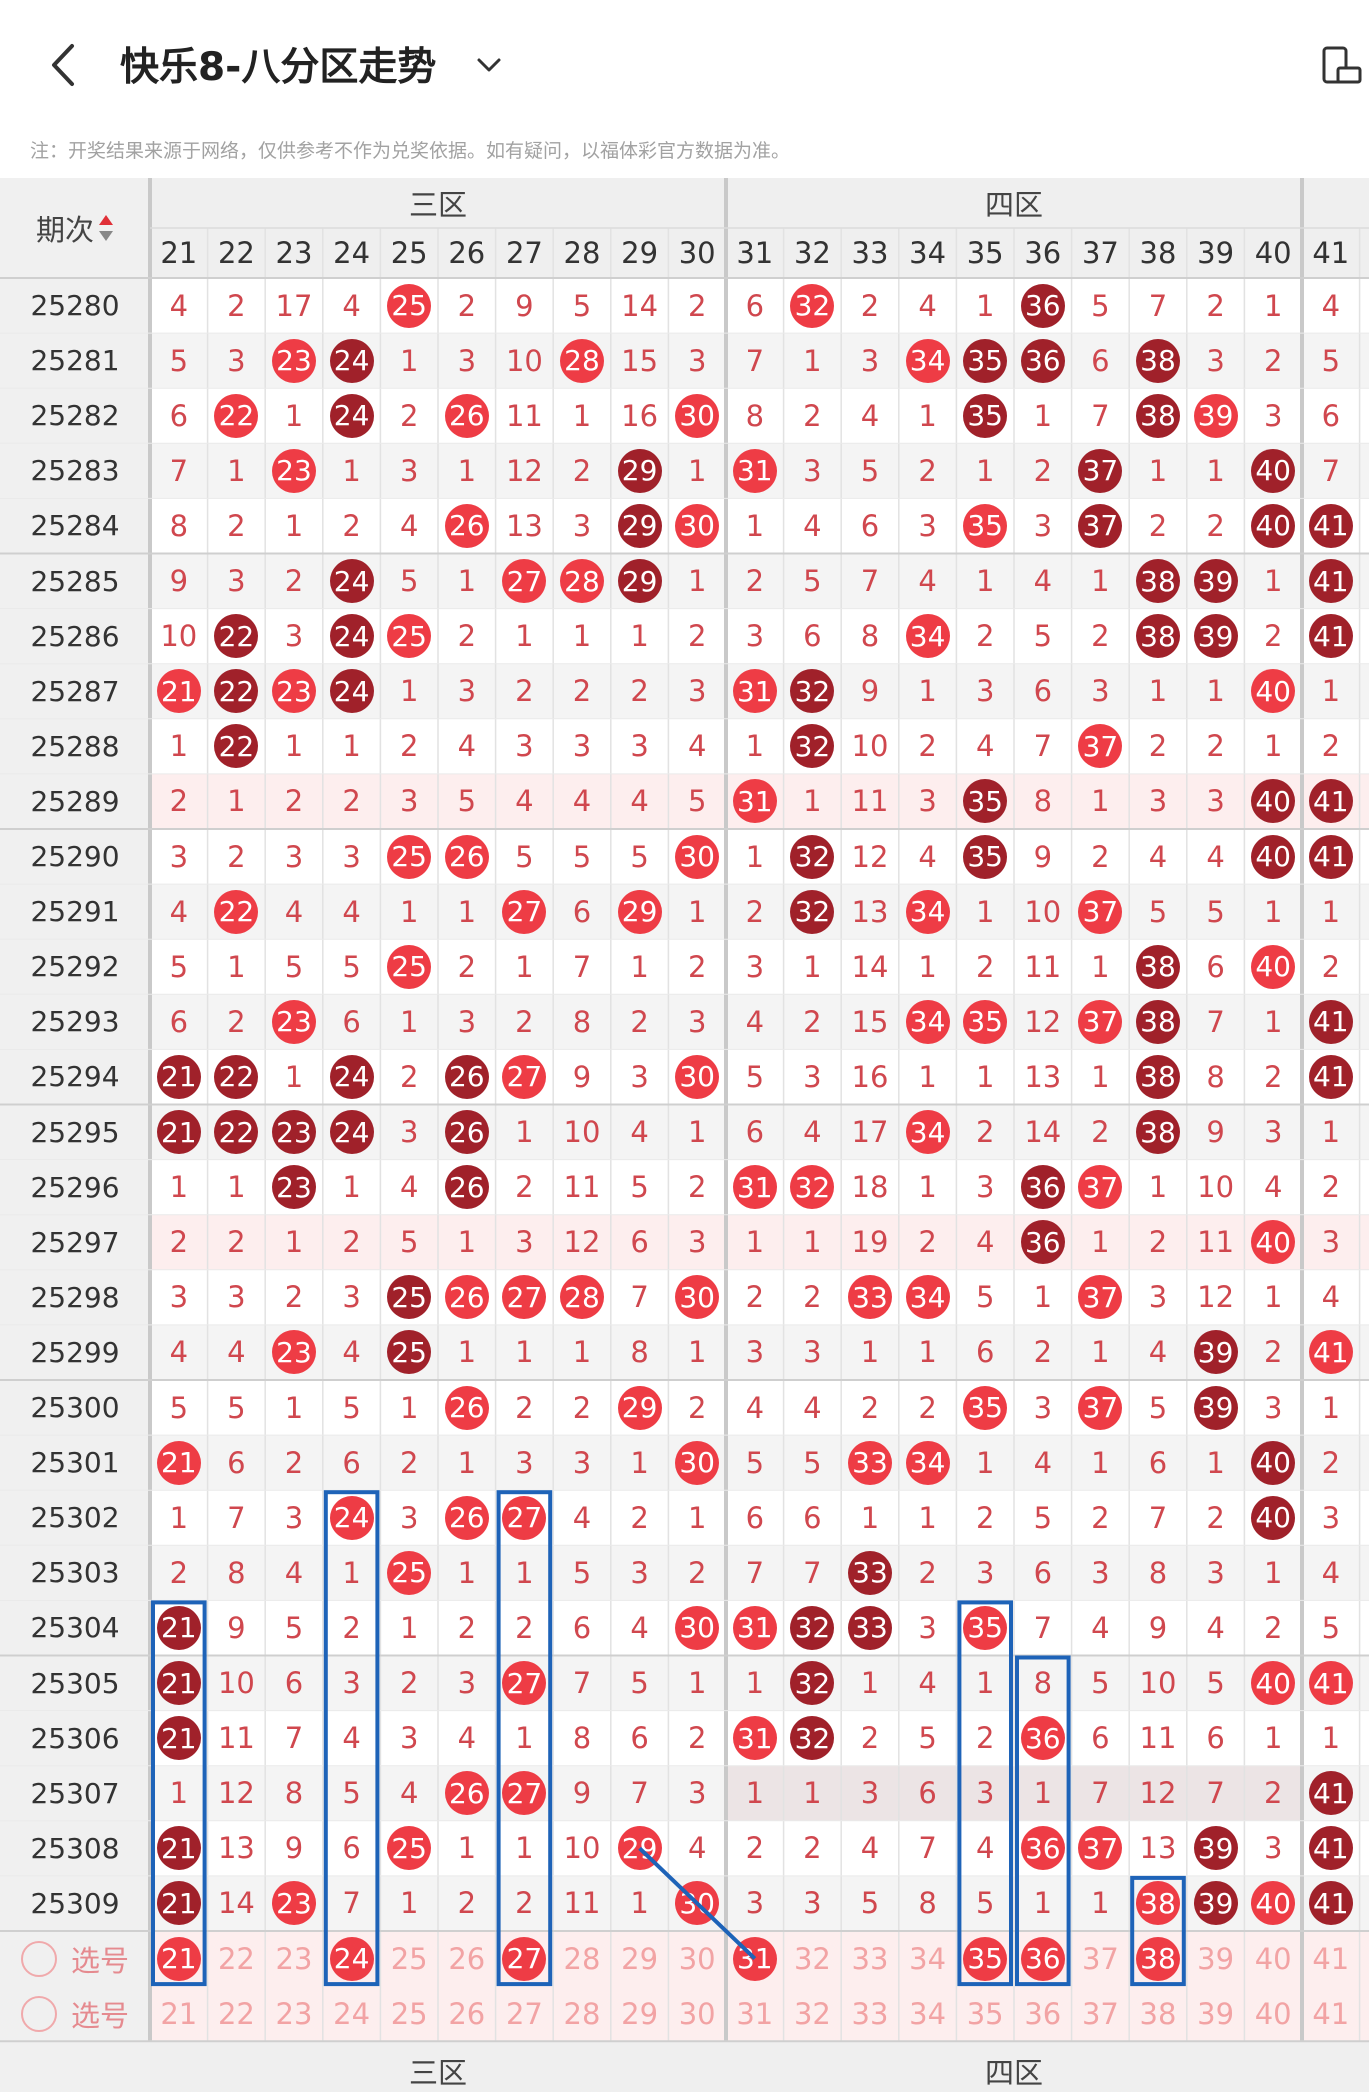 The image size is (1369, 2092). What do you see at coordinates (75, 746) in the screenshot?
I see `period-label: 25288` at bounding box center [75, 746].